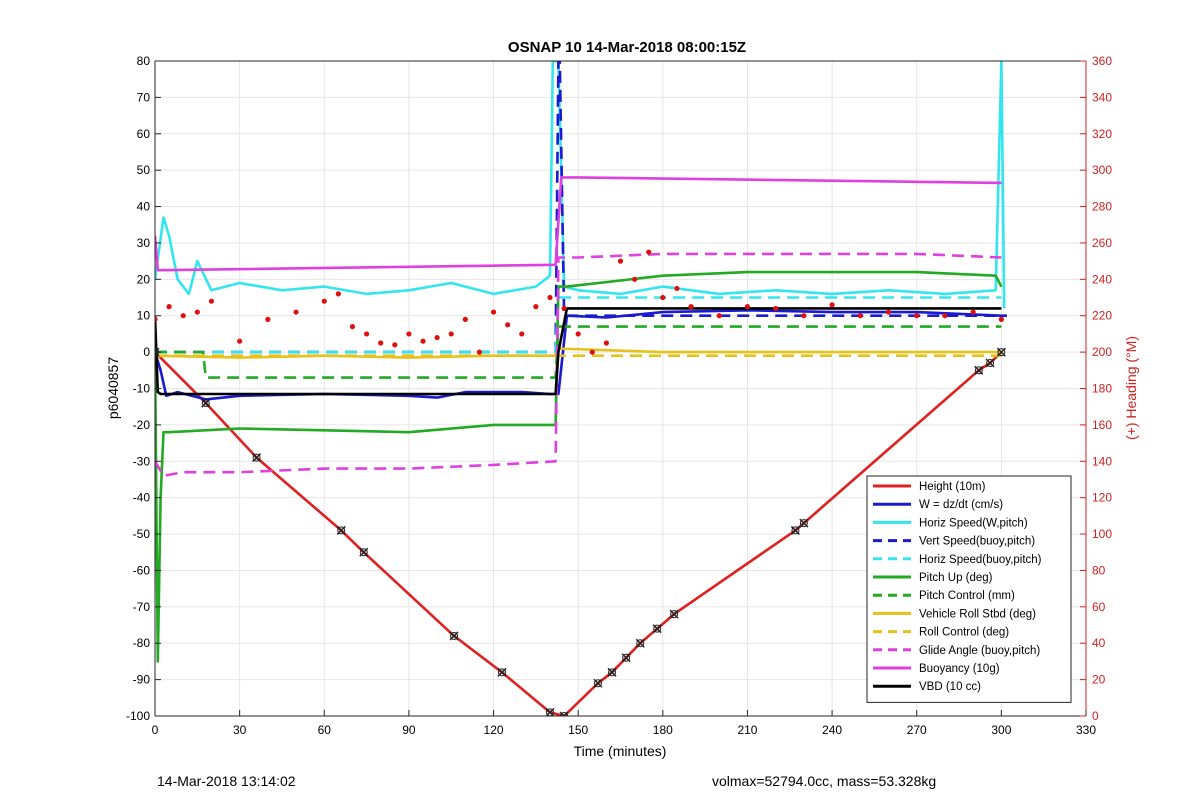  Describe the element at coordinates (144, 316) in the screenshot. I see `y-tick-label: 10` at that location.